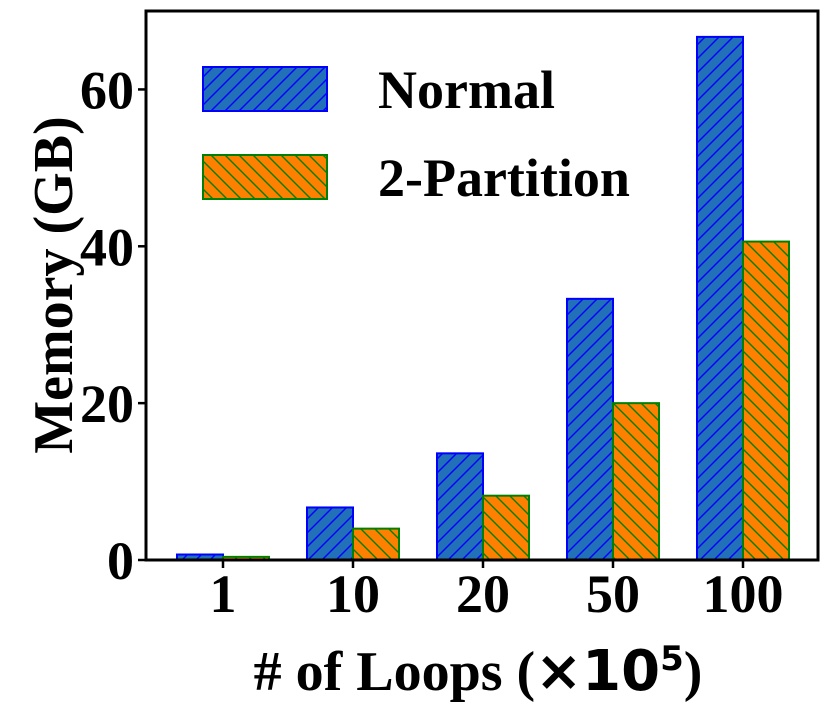  Describe the element at coordinates (466, 90) in the screenshot. I see `legend-label-normal: Normal` at that location.